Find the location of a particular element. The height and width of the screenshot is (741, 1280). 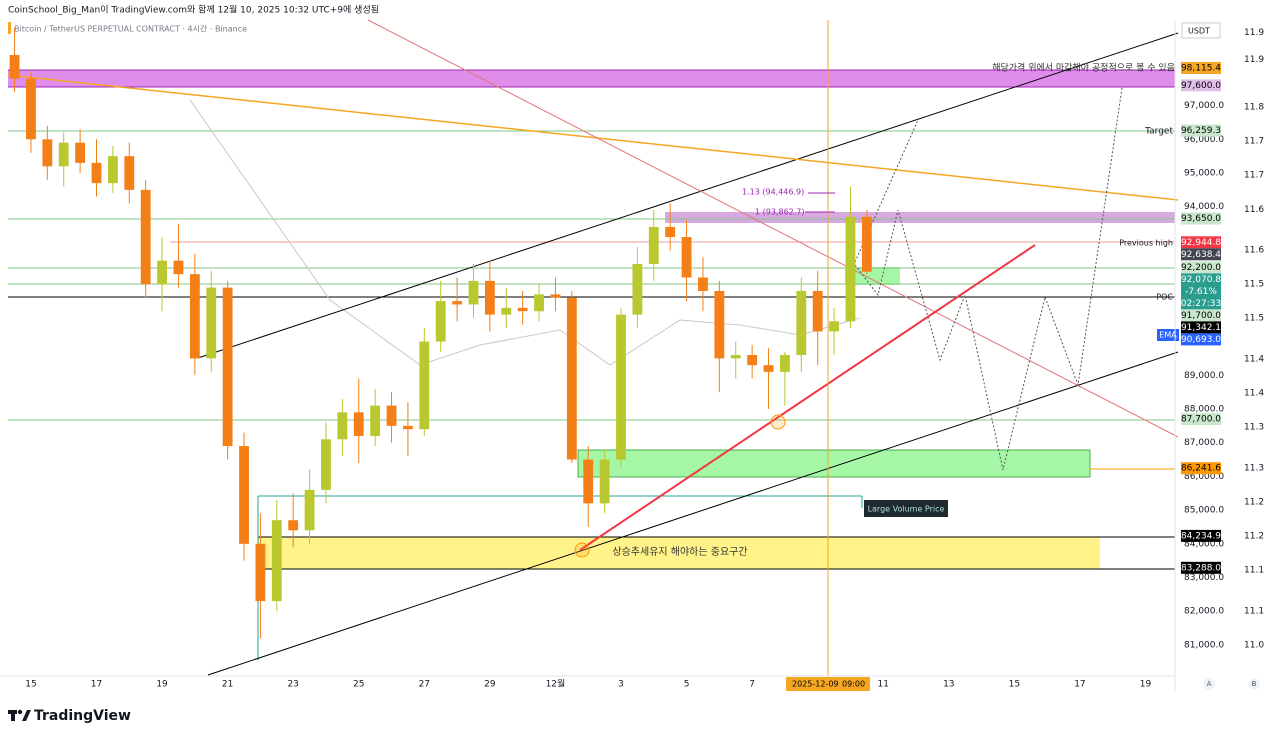

x-tick-label: 29 is located at coordinates (490, 685).